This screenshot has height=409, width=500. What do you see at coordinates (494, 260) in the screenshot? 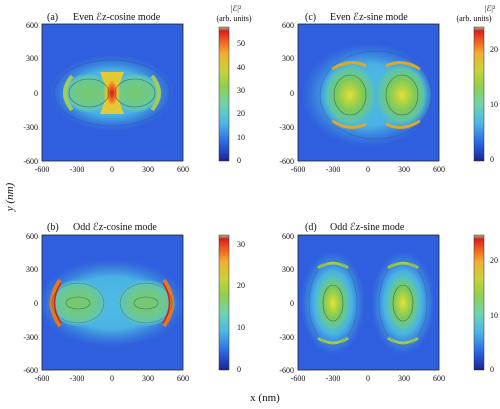
I see `colorbar-d-tick: 20` at bounding box center [494, 260].